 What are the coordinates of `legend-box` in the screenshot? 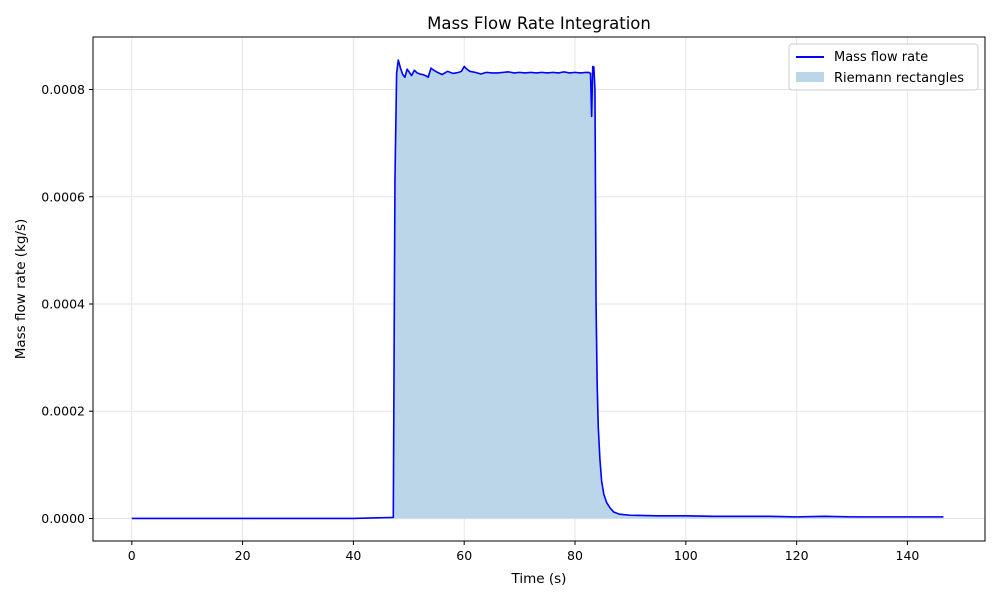 It's located at (883, 67).